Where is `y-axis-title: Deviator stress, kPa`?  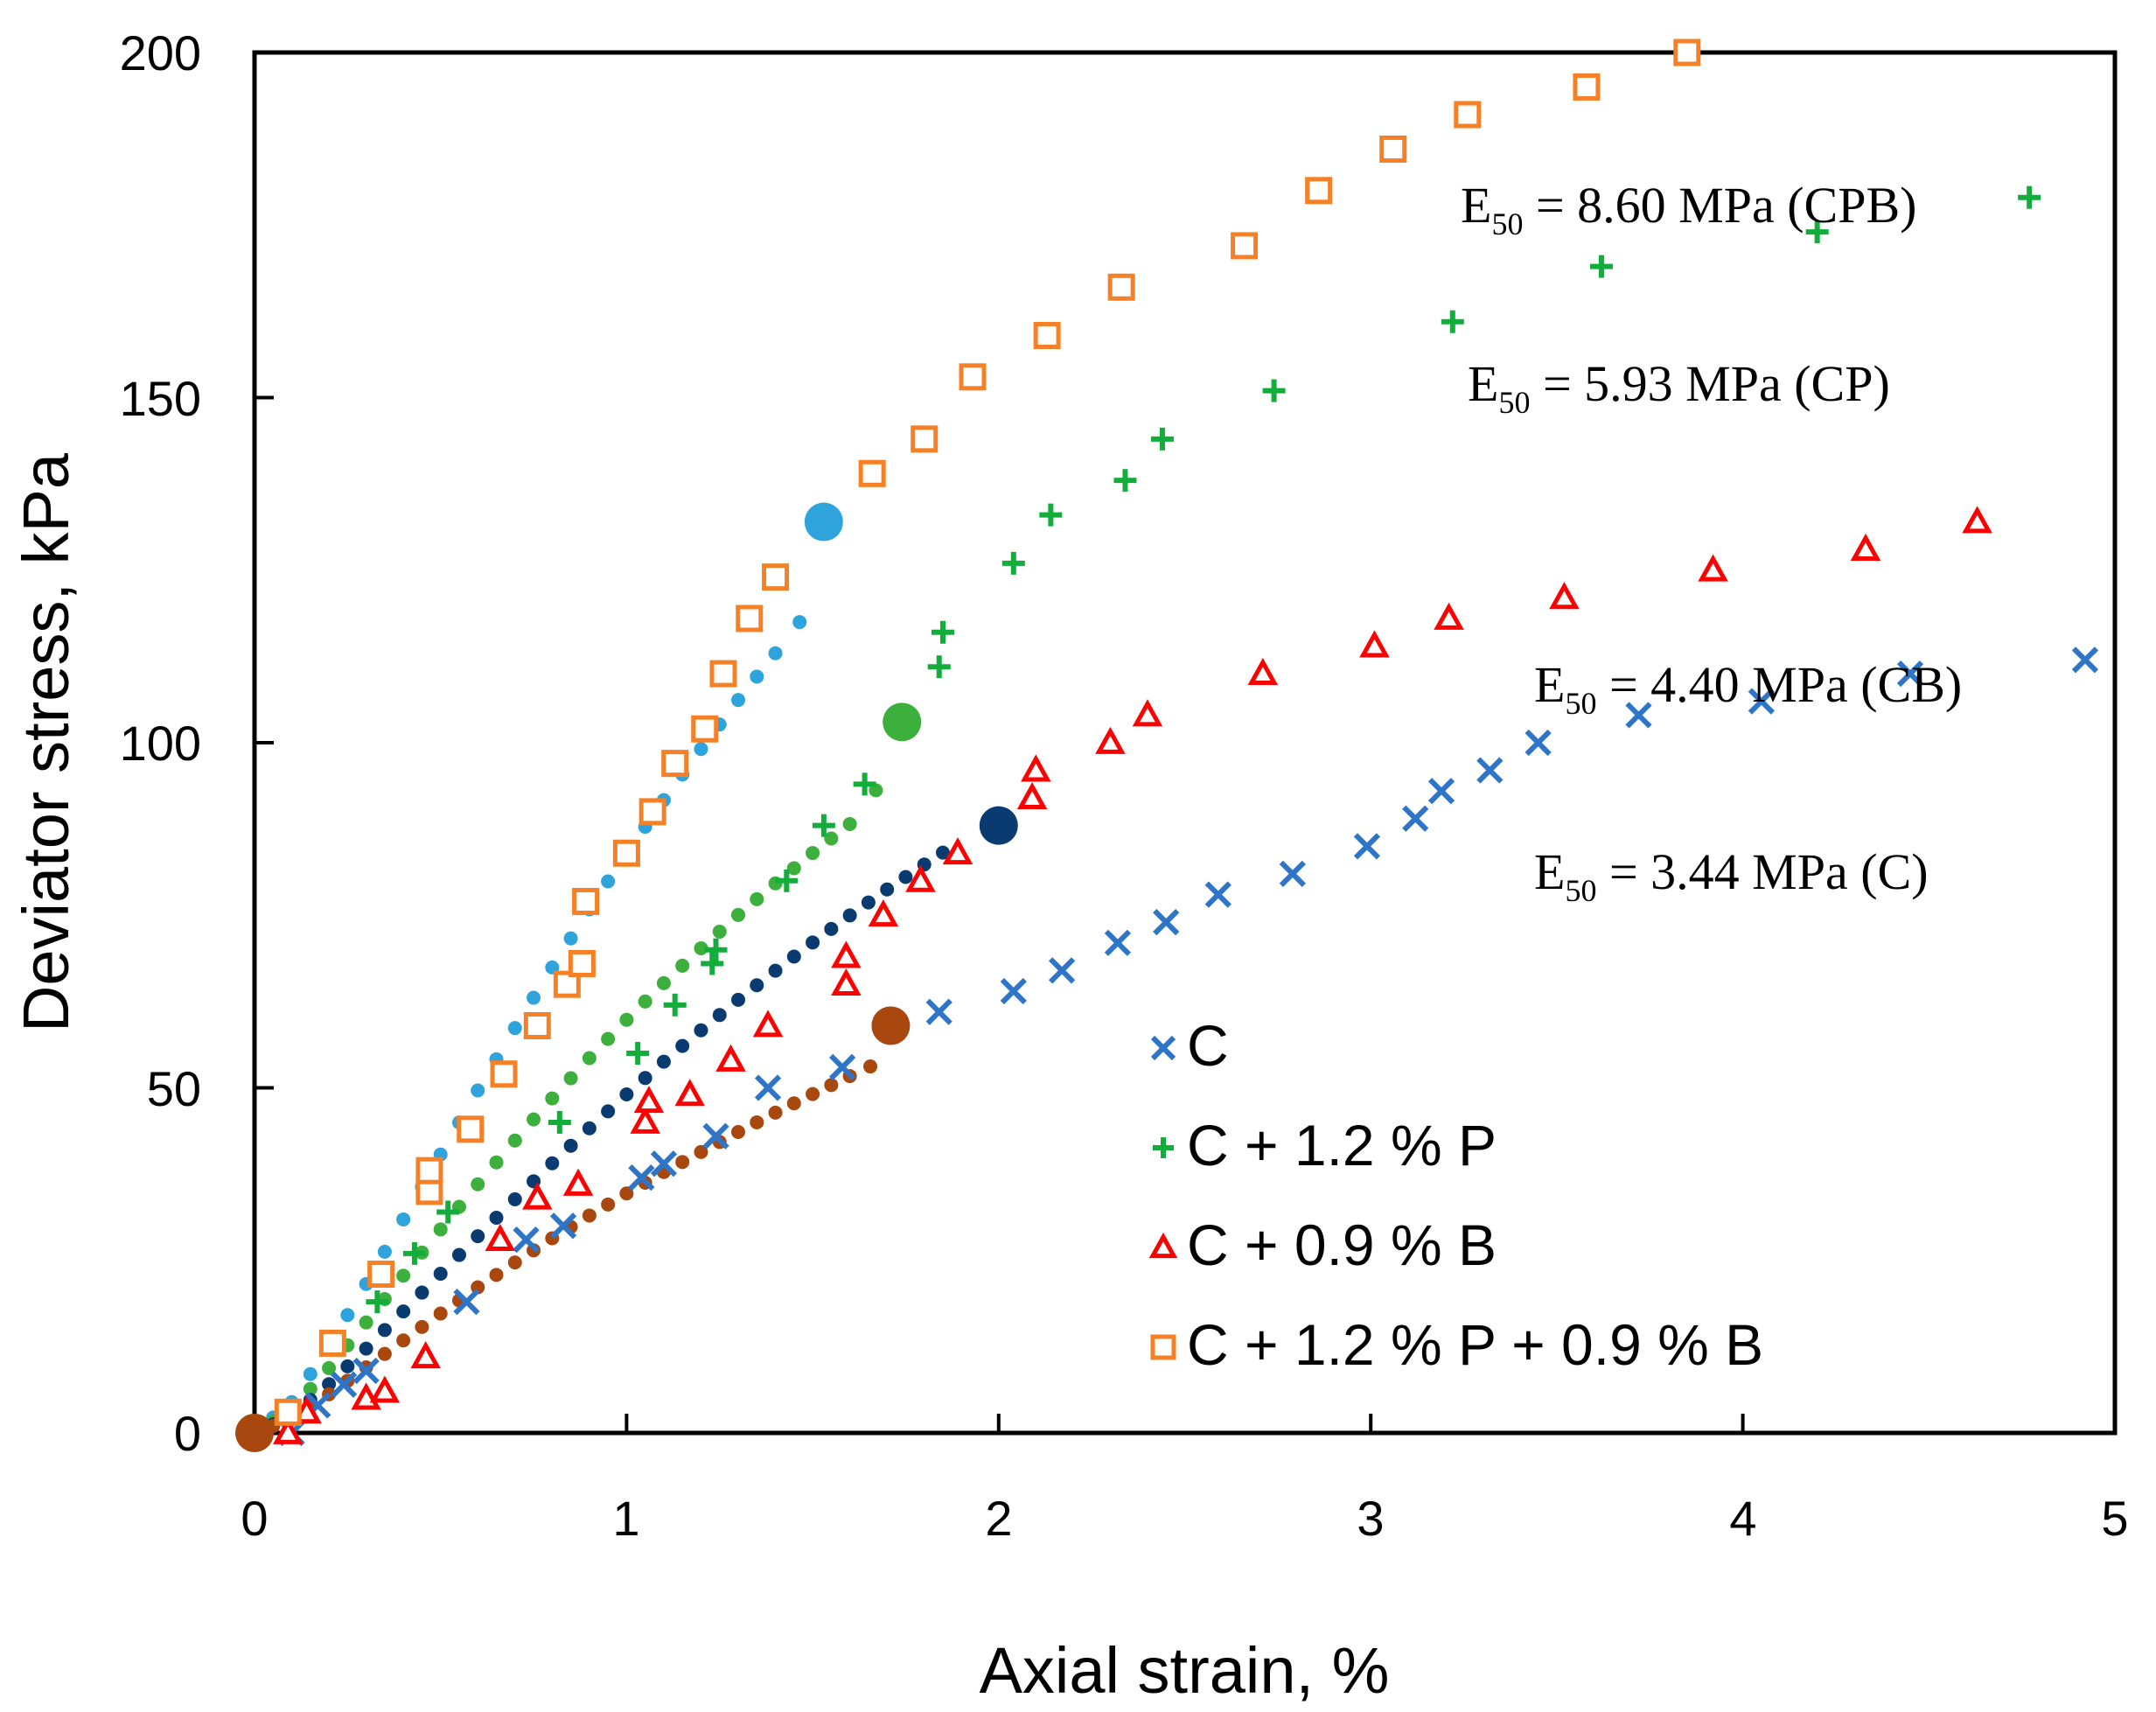
y-axis-title: Deviator stress, kPa is located at coordinates (46, 742).